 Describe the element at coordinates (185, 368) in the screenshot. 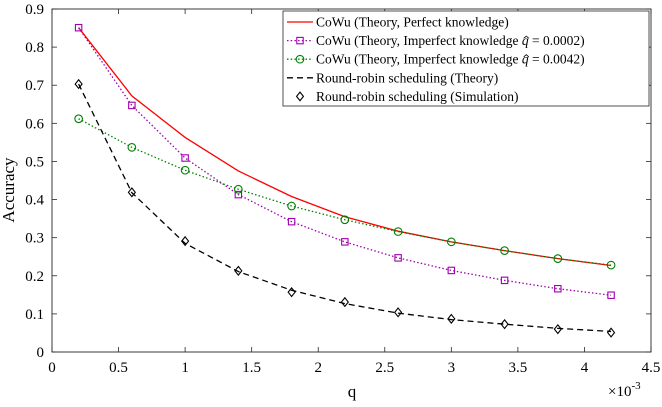

I see `x-tick-label: 1` at that location.